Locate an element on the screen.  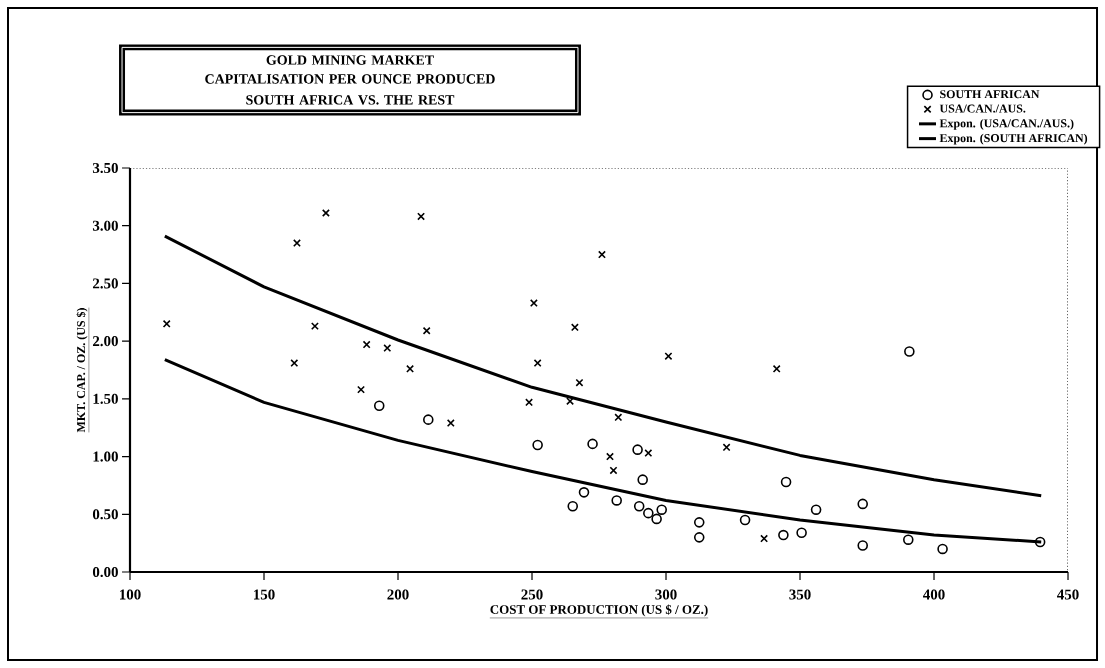
y-tick-label: 2.50 is located at coordinates (105, 283).